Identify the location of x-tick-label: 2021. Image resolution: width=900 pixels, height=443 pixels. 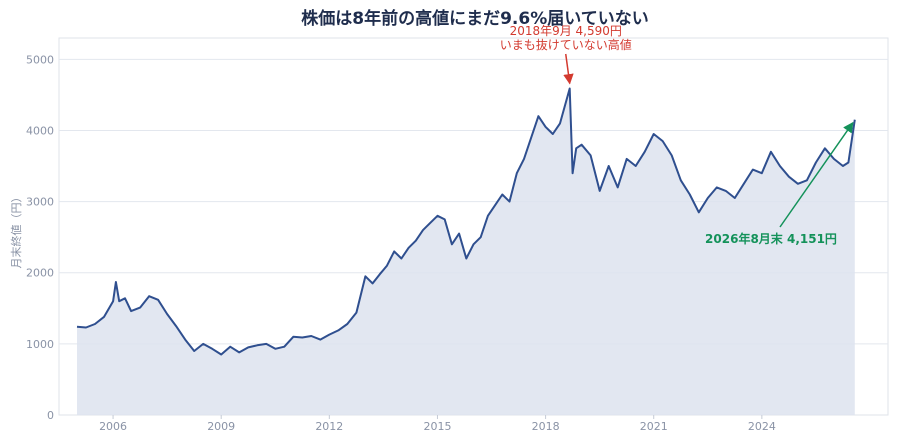
(654, 426).